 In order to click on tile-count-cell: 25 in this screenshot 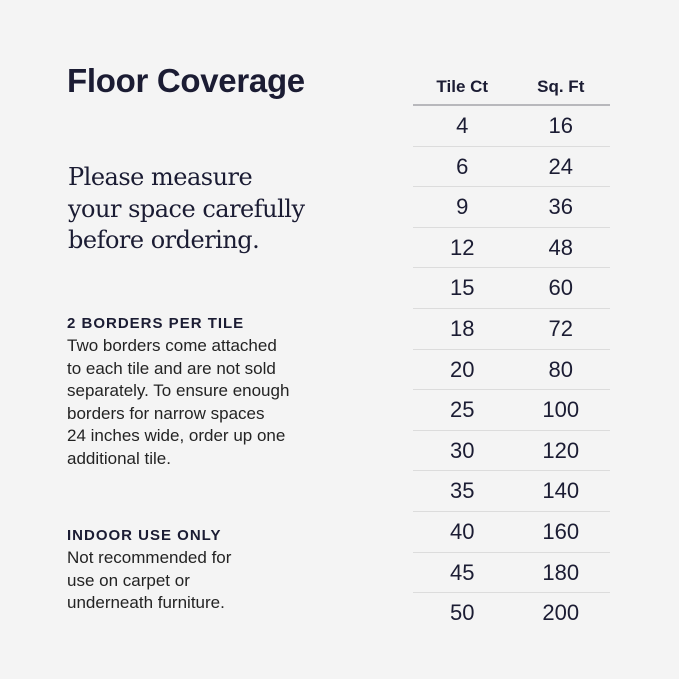, I will do `click(462, 410)`.